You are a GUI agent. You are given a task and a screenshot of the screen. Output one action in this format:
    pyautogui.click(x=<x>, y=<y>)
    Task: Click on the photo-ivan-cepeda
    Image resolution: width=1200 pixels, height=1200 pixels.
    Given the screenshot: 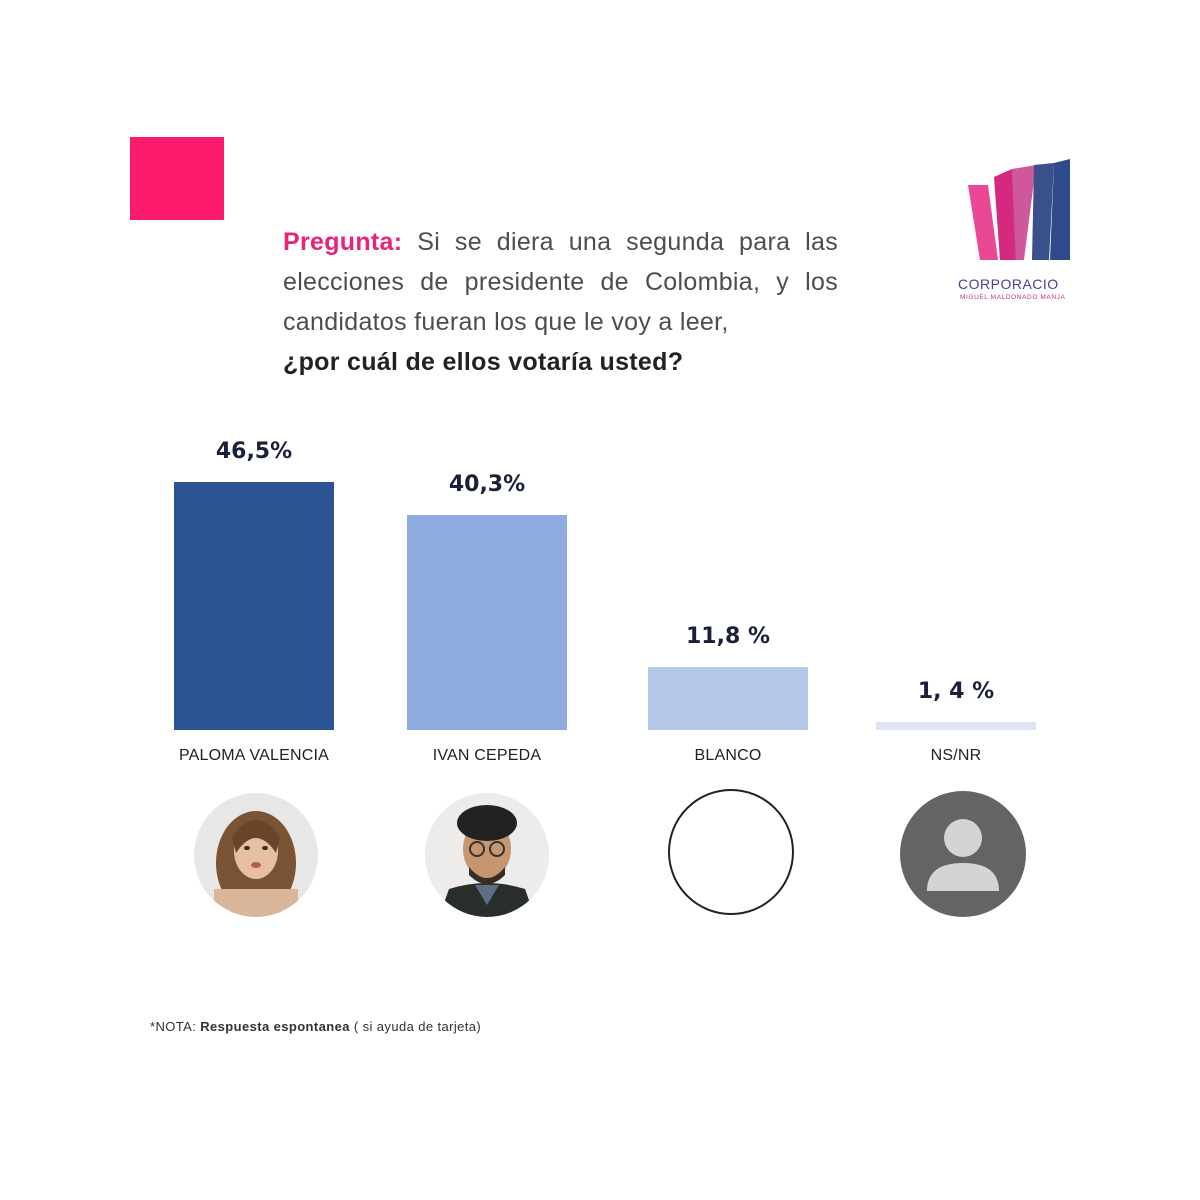 What is the action you would take?
    pyautogui.click(x=487, y=855)
    